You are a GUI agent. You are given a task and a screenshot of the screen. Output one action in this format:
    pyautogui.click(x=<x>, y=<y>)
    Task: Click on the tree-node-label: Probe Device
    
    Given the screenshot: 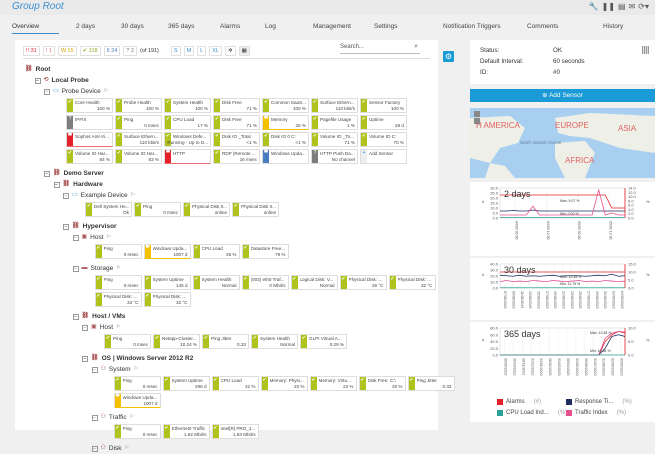 What is the action you would take?
    pyautogui.click(x=81, y=91)
    